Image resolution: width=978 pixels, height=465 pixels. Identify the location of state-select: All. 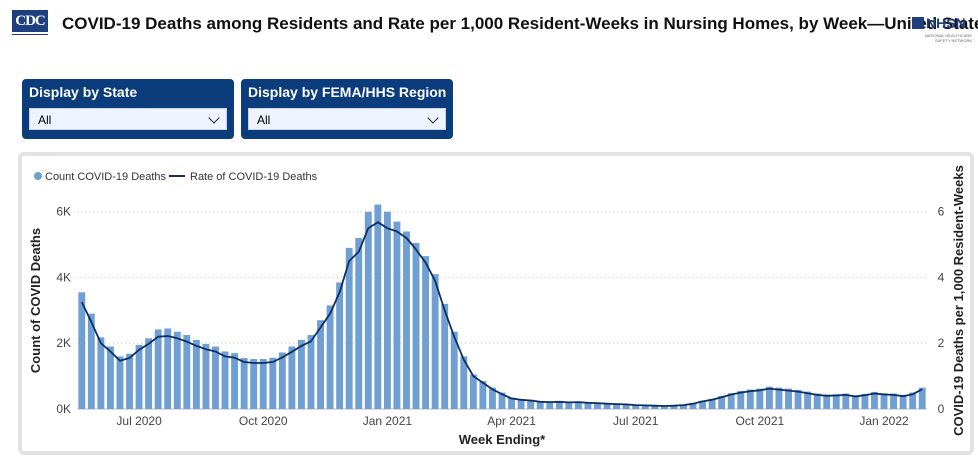
(128, 119).